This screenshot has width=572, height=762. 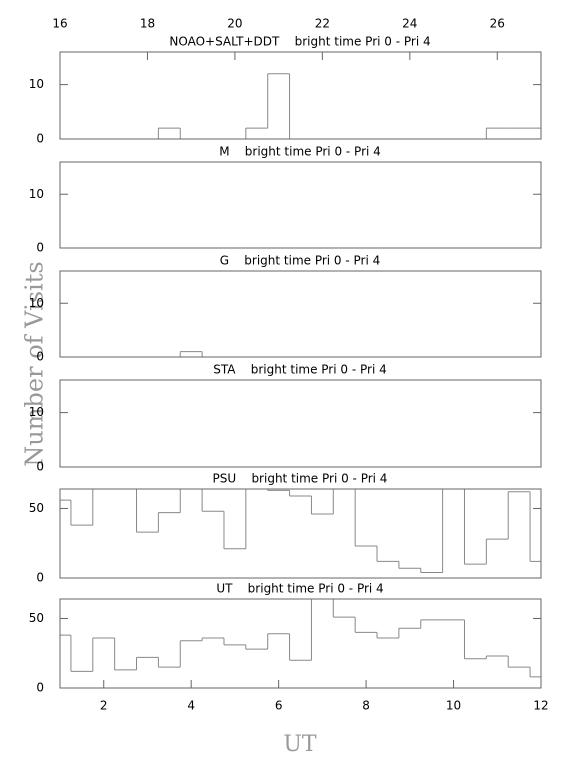 What do you see at coordinates (540, 706) in the screenshot?
I see `x-tick-label: 12` at bounding box center [540, 706].